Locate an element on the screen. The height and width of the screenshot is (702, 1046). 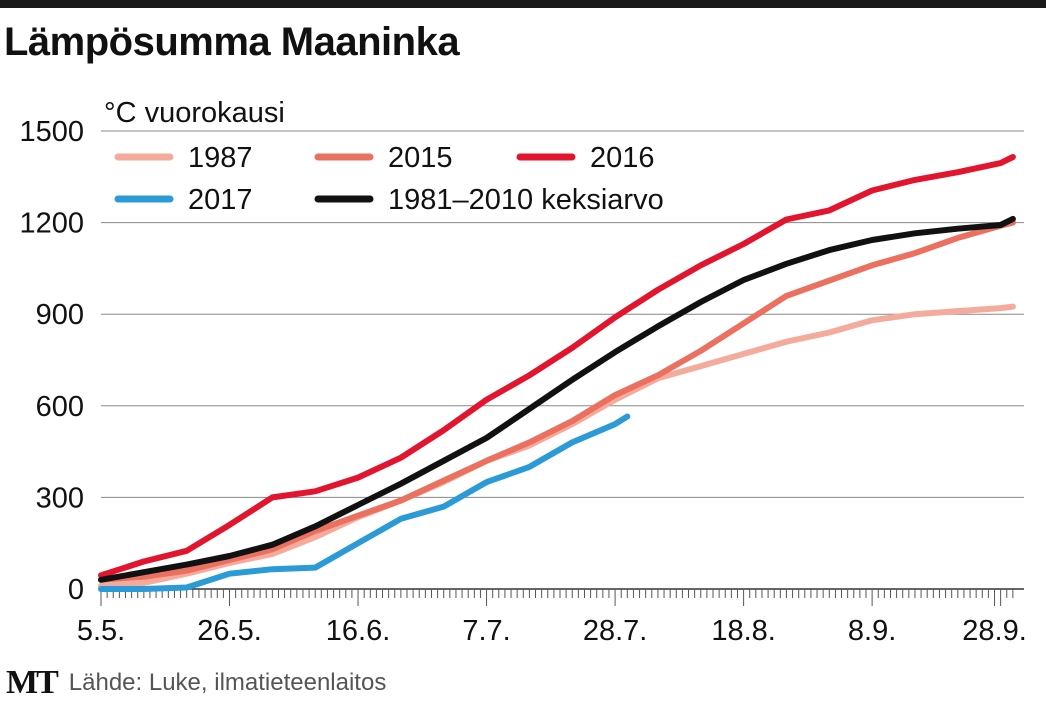
chart-title: Lämpösumma Maaninka is located at coordinates (232, 42).